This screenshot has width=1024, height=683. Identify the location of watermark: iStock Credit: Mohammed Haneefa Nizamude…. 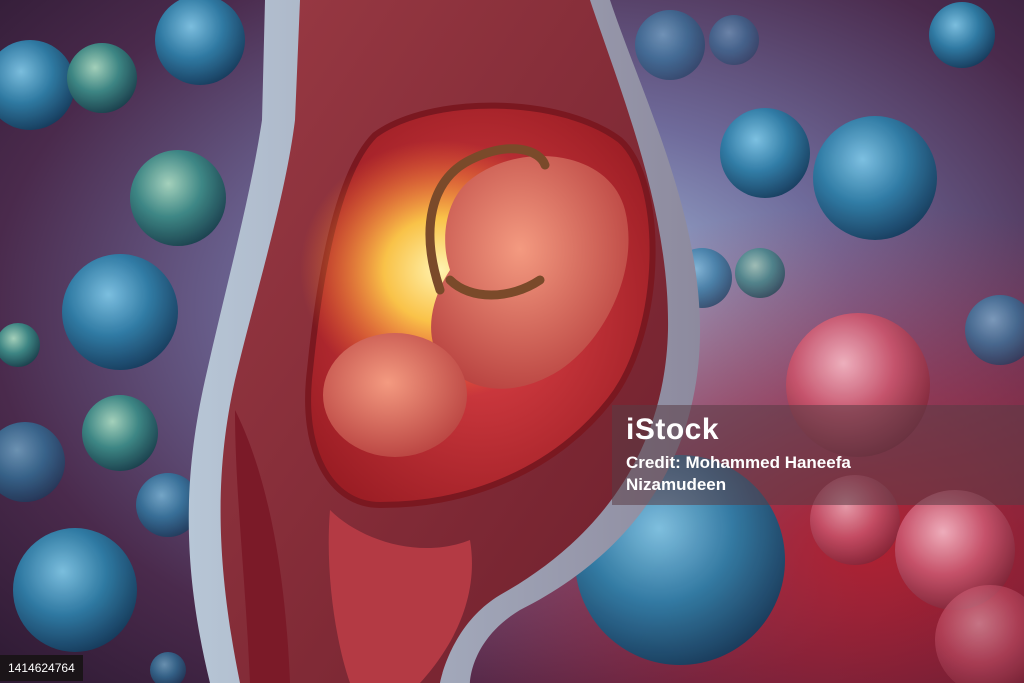
(818, 455).